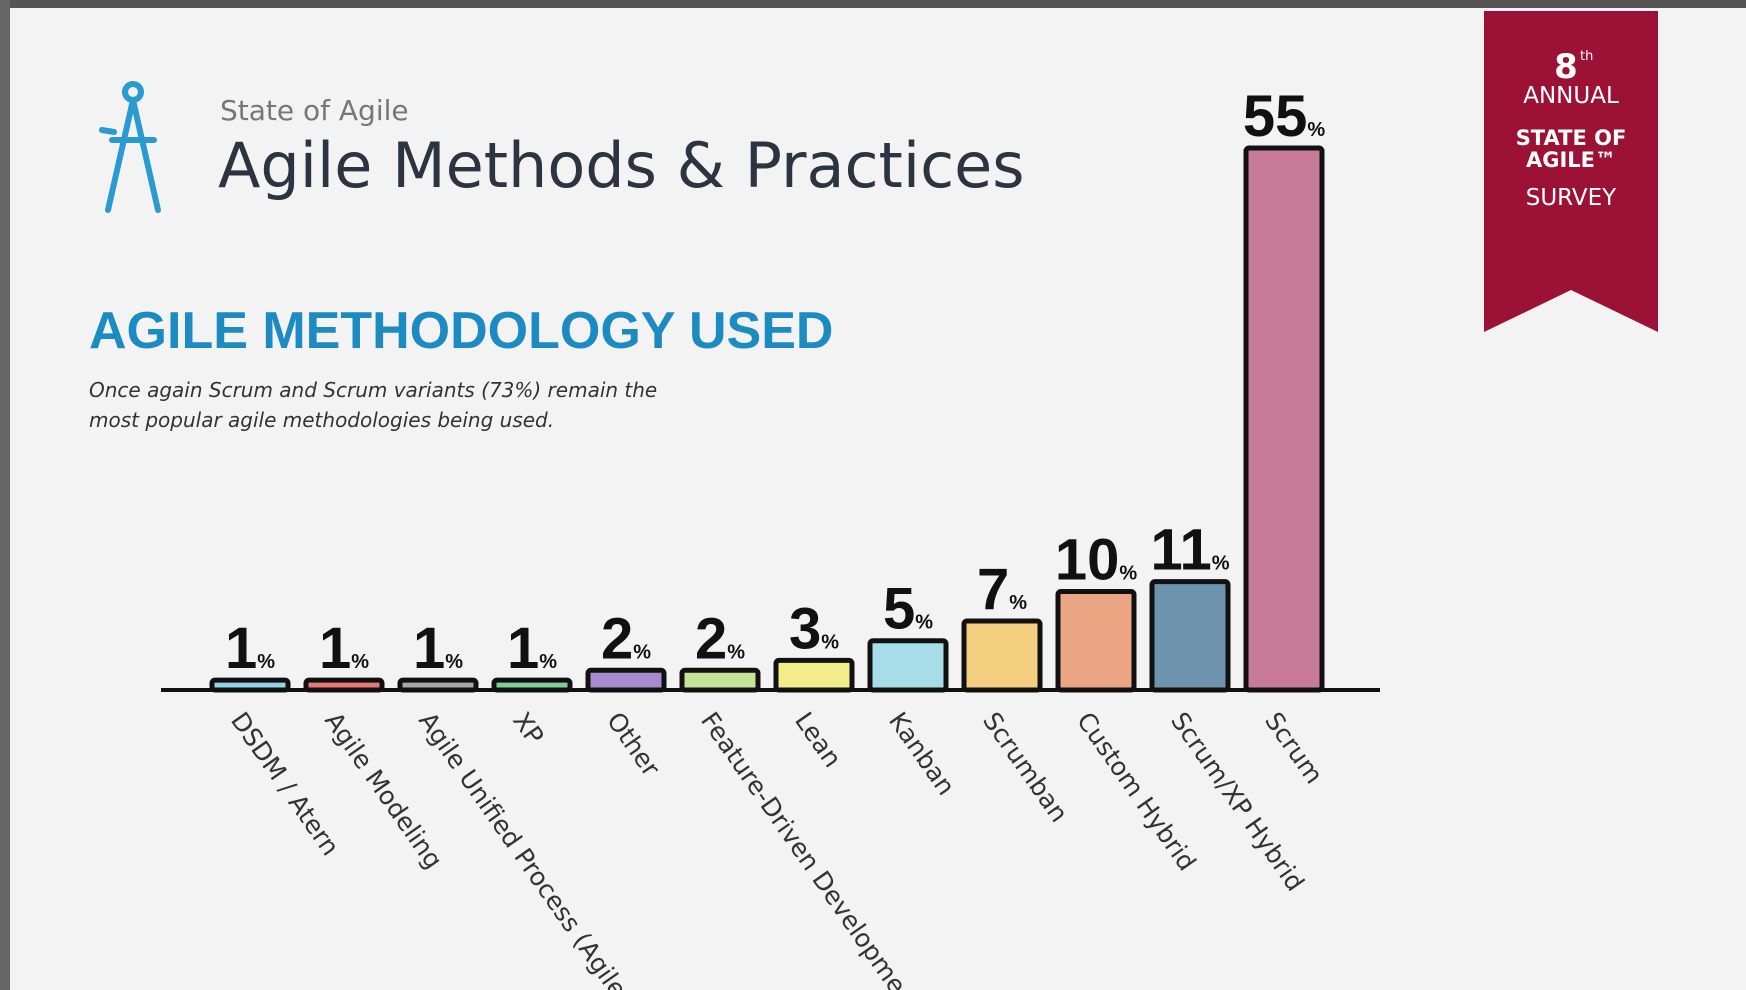 The width and height of the screenshot is (1746, 990). Describe the element at coordinates (1571, 198) in the screenshot. I see `badge-line: SURVEY` at that location.